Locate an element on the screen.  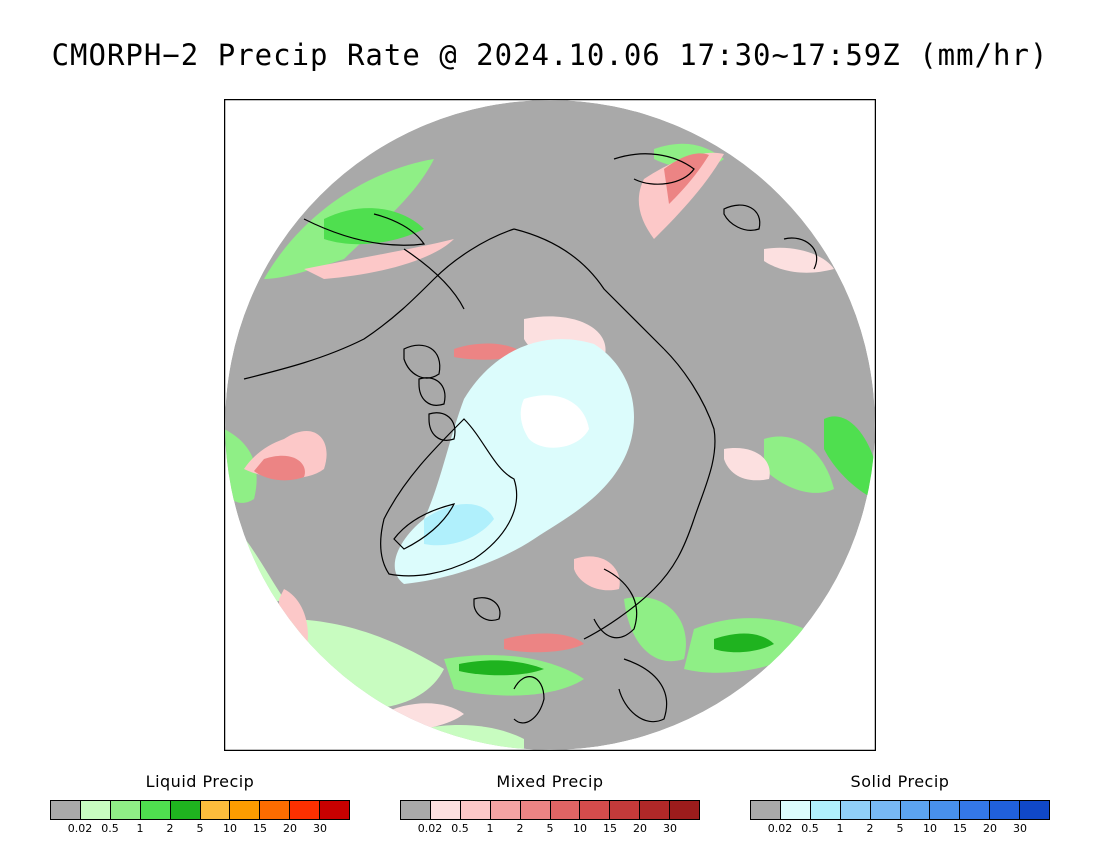
legend-tick-liquid-4: 5 is located at coordinates (200, 828).